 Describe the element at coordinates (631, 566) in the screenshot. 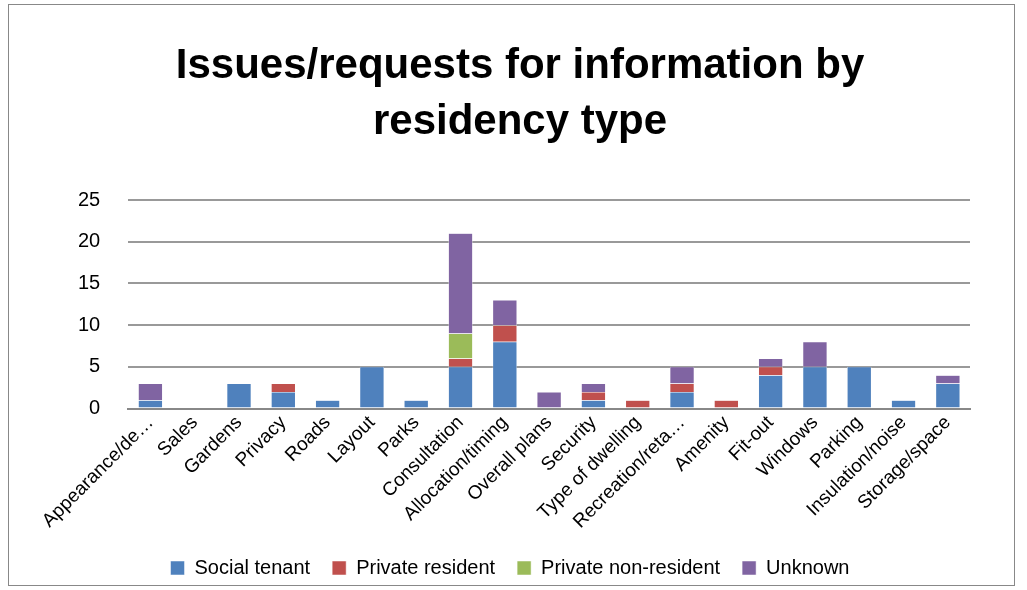

I see `legend-label: Private non-resident` at that location.